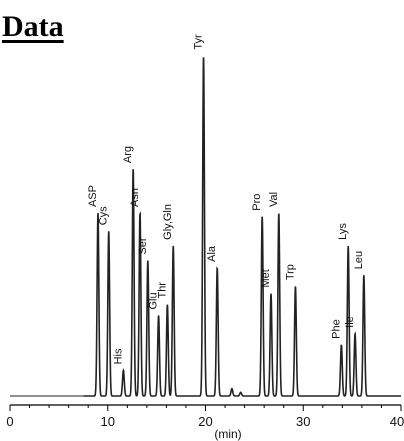 The height and width of the screenshot is (441, 404). I want to click on peak-label: Val, so click(274, 199).